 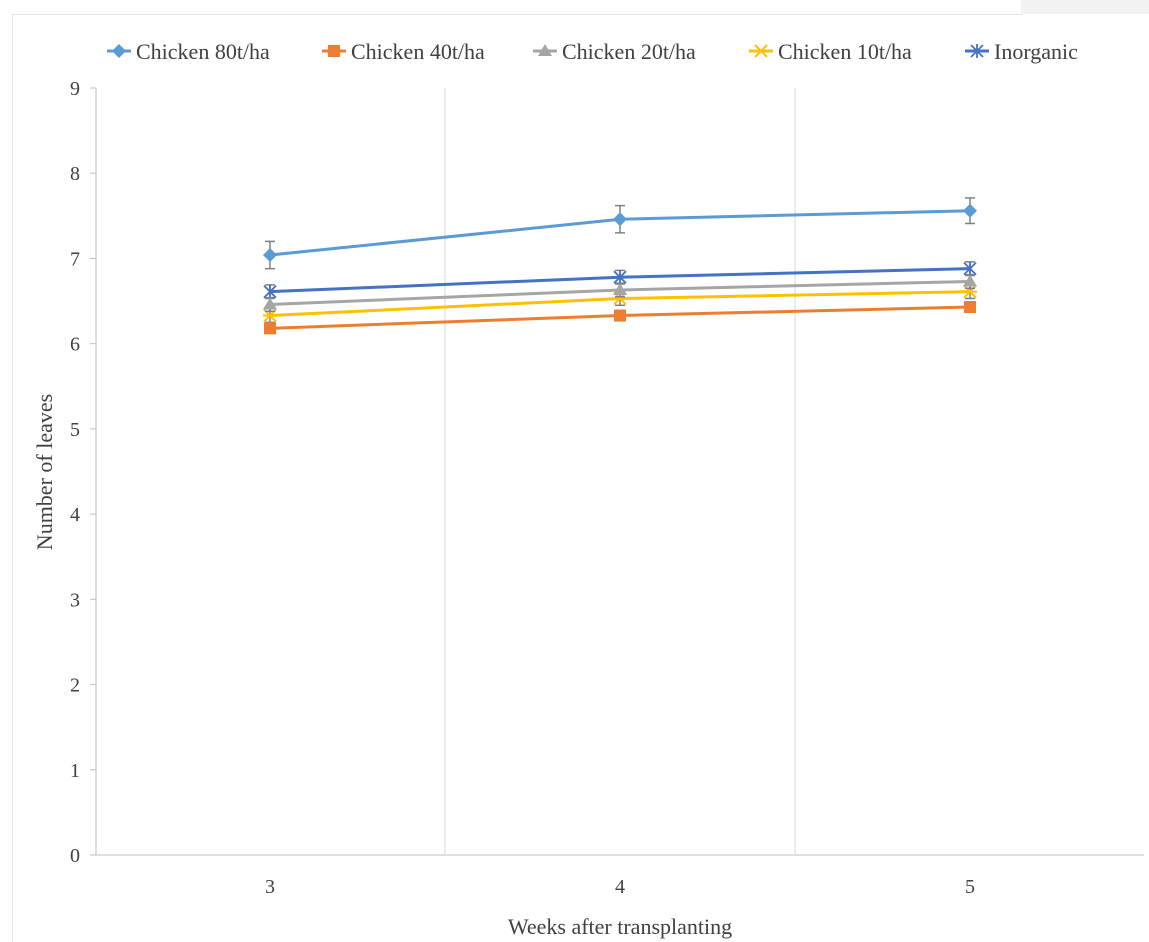 What do you see at coordinates (75, 345) in the screenshot?
I see `y-tick-label-6: 6` at bounding box center [75, 345].